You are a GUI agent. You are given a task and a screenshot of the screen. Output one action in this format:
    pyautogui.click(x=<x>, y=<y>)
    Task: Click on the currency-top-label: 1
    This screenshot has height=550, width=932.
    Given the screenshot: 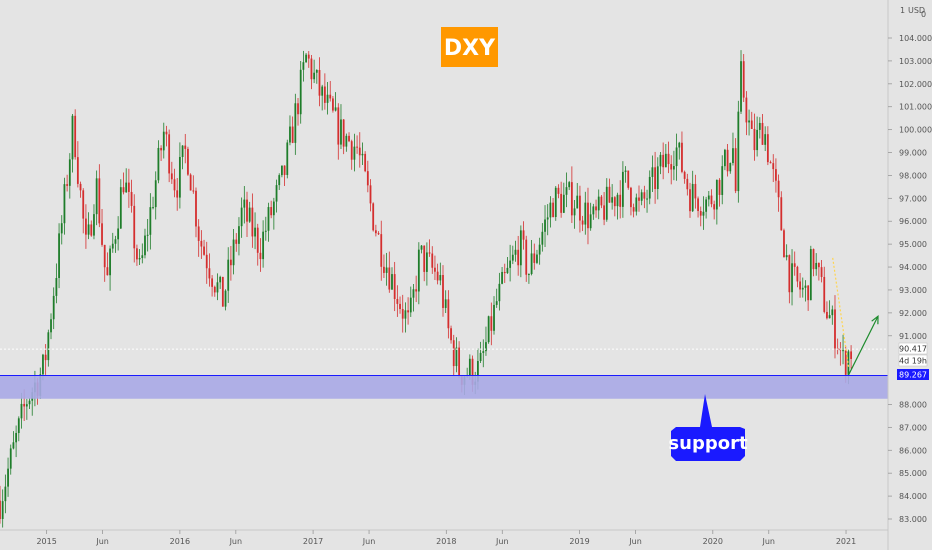 What is the action you would take?
    pyautogui.click(x=902, y=10)
    